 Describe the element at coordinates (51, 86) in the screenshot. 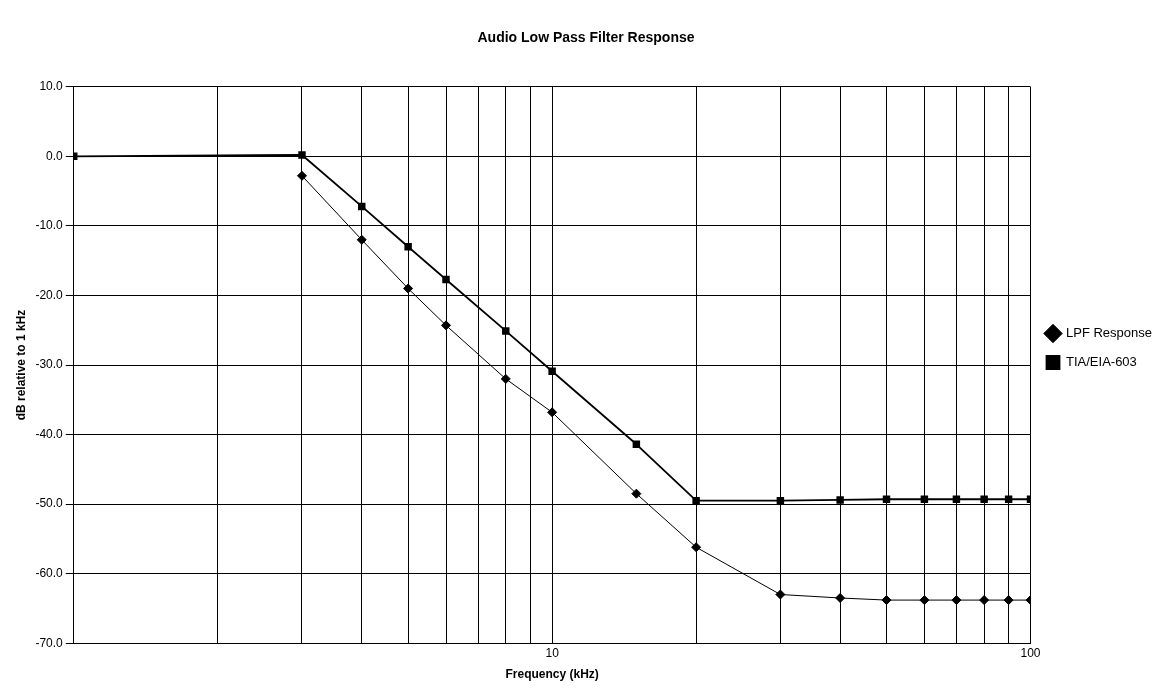

I see `y-tick-label: 10.0` at that location.